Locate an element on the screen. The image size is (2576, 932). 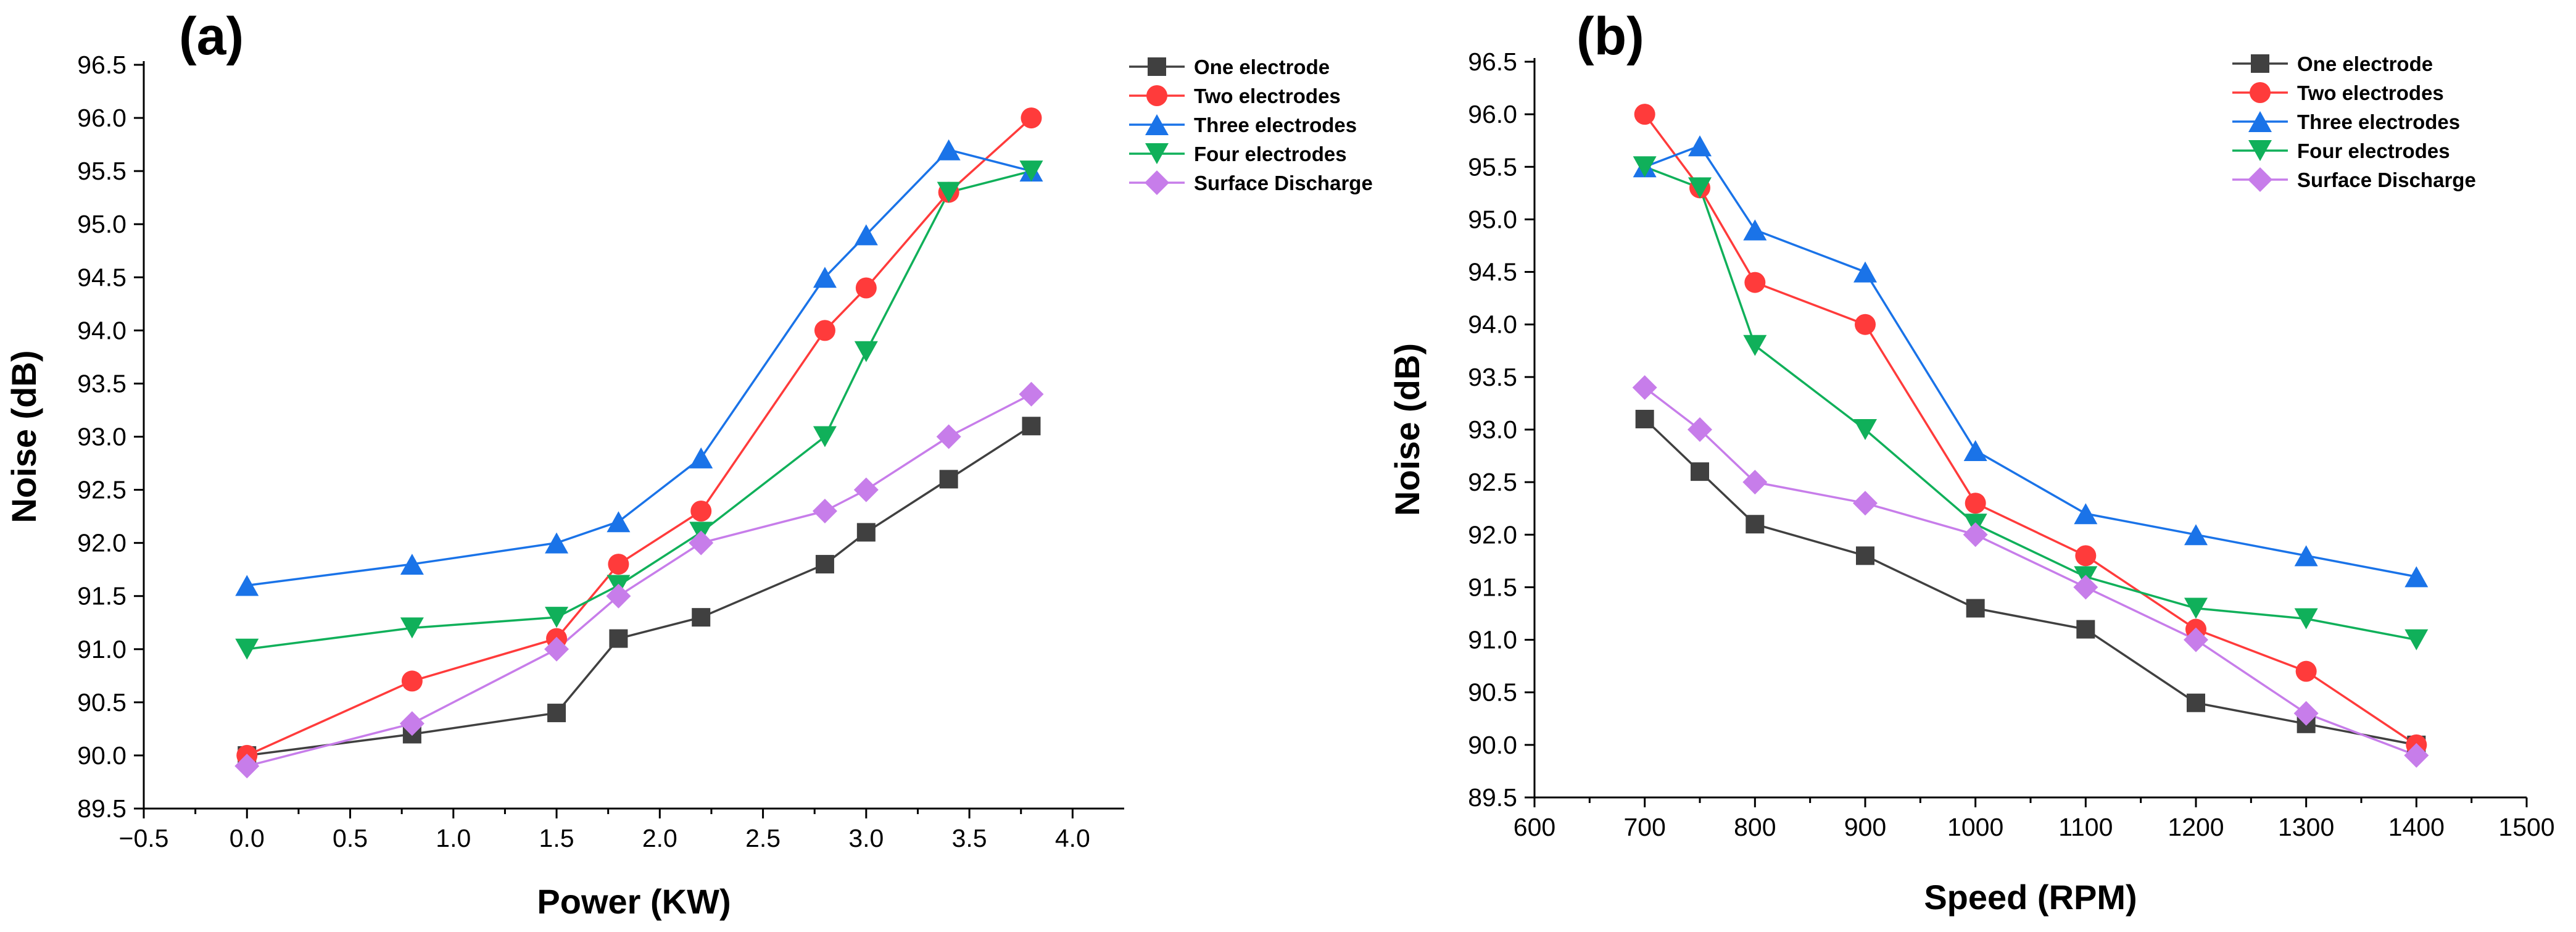
series-line-three-electrodes is located at coordinates (639, 367).